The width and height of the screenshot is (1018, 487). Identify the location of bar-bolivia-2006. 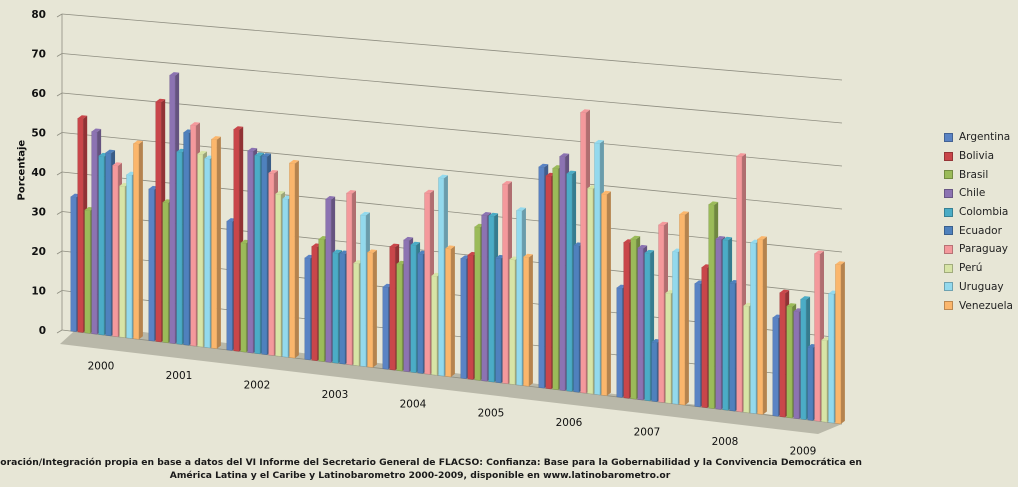
(548, 282).